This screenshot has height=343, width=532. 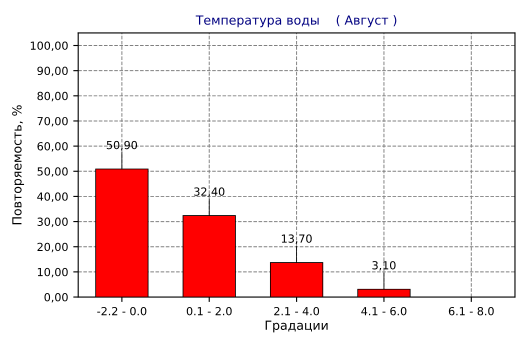 What do you see at coordinates (53, 273) in the screenshot?
I see `y-tick-label: 10,00` at bounding box center [53, 273].